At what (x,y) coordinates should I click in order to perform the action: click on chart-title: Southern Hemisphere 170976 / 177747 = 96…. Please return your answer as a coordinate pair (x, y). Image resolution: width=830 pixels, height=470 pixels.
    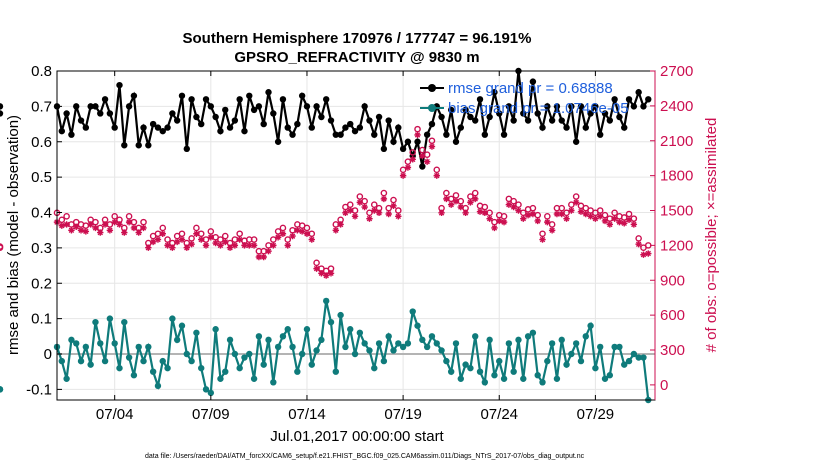
    Looking at the image, I should click on (357, 38).